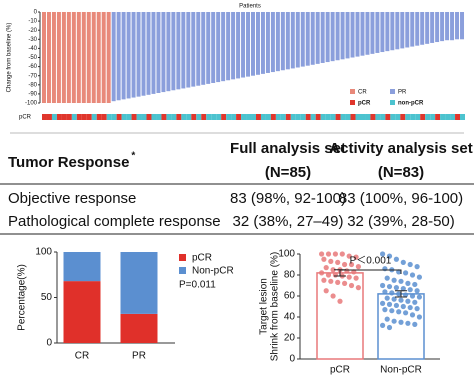 The width and height of the screenshot is (474, 378). What do you see at coordinates (352, 102) in the screenshot?
I see `legend-swatch` at bounding box center [352, 102].